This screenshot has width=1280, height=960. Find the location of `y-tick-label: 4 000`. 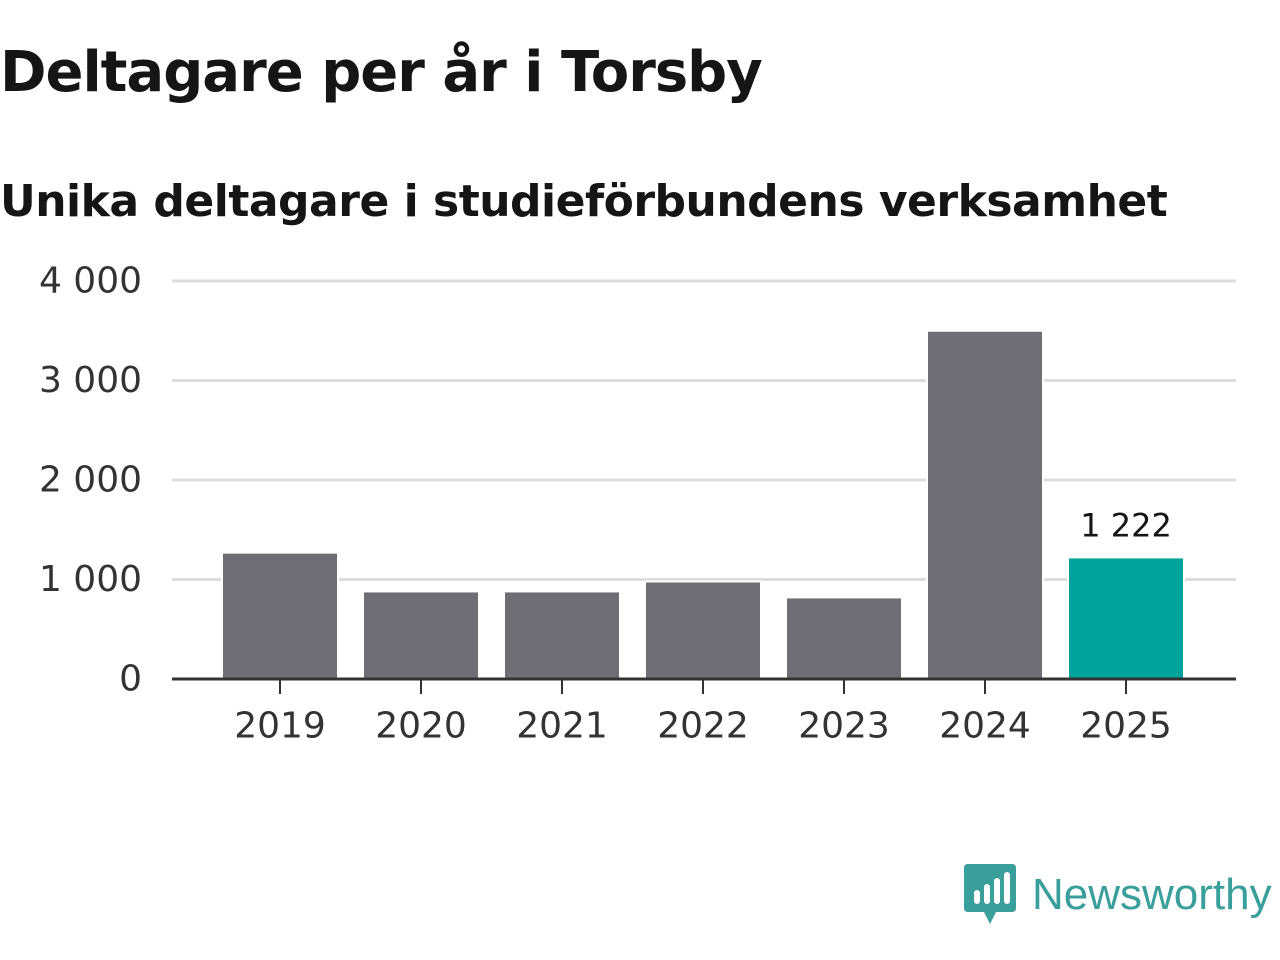

y-tick-label: 4 000 is located at coordinates (90, 281).